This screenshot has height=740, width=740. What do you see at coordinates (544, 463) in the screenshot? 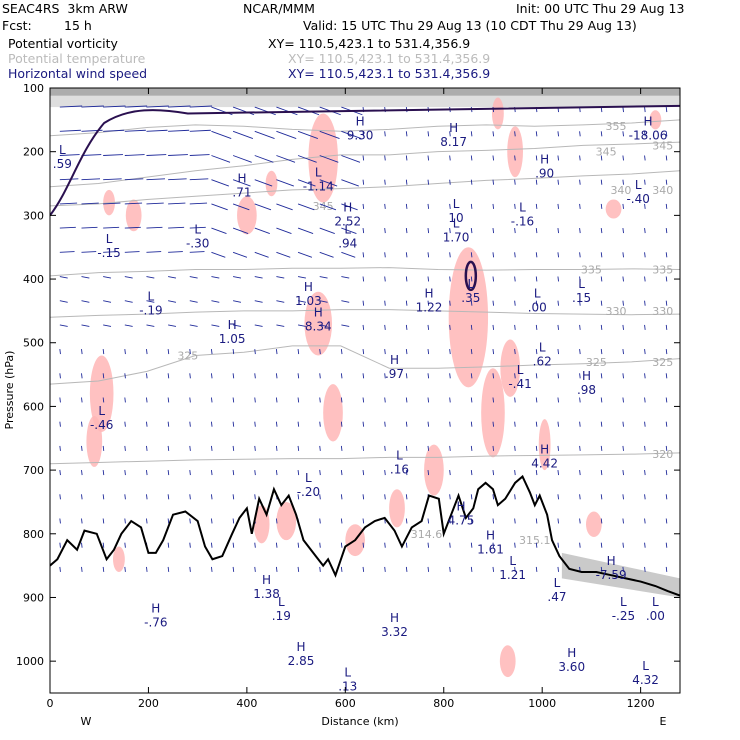
I see `extremum-value: 4.42` at bounding box center [544, 463].